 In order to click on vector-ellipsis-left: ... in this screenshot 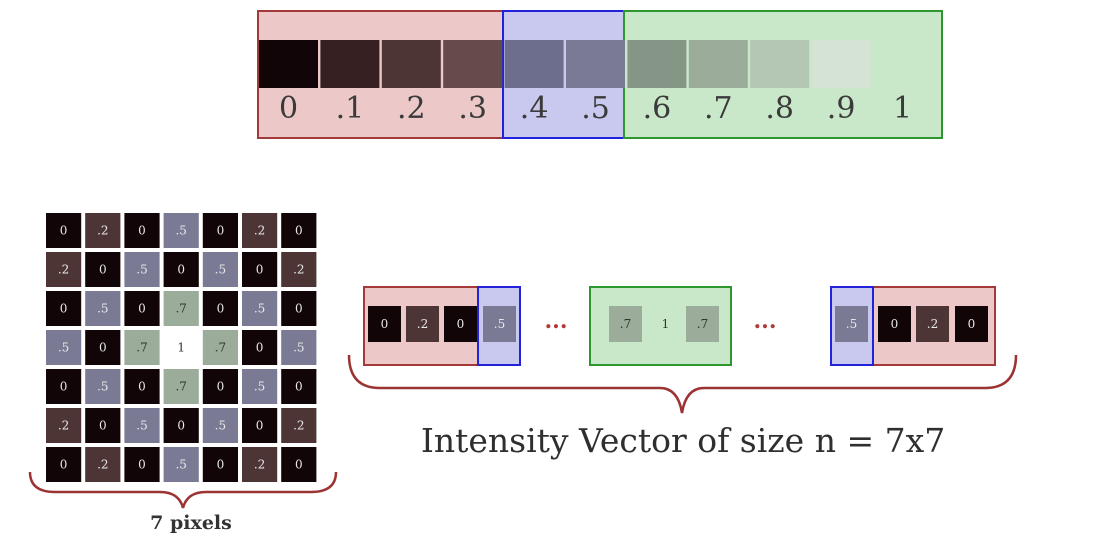, I will do `click(556, 321)`.